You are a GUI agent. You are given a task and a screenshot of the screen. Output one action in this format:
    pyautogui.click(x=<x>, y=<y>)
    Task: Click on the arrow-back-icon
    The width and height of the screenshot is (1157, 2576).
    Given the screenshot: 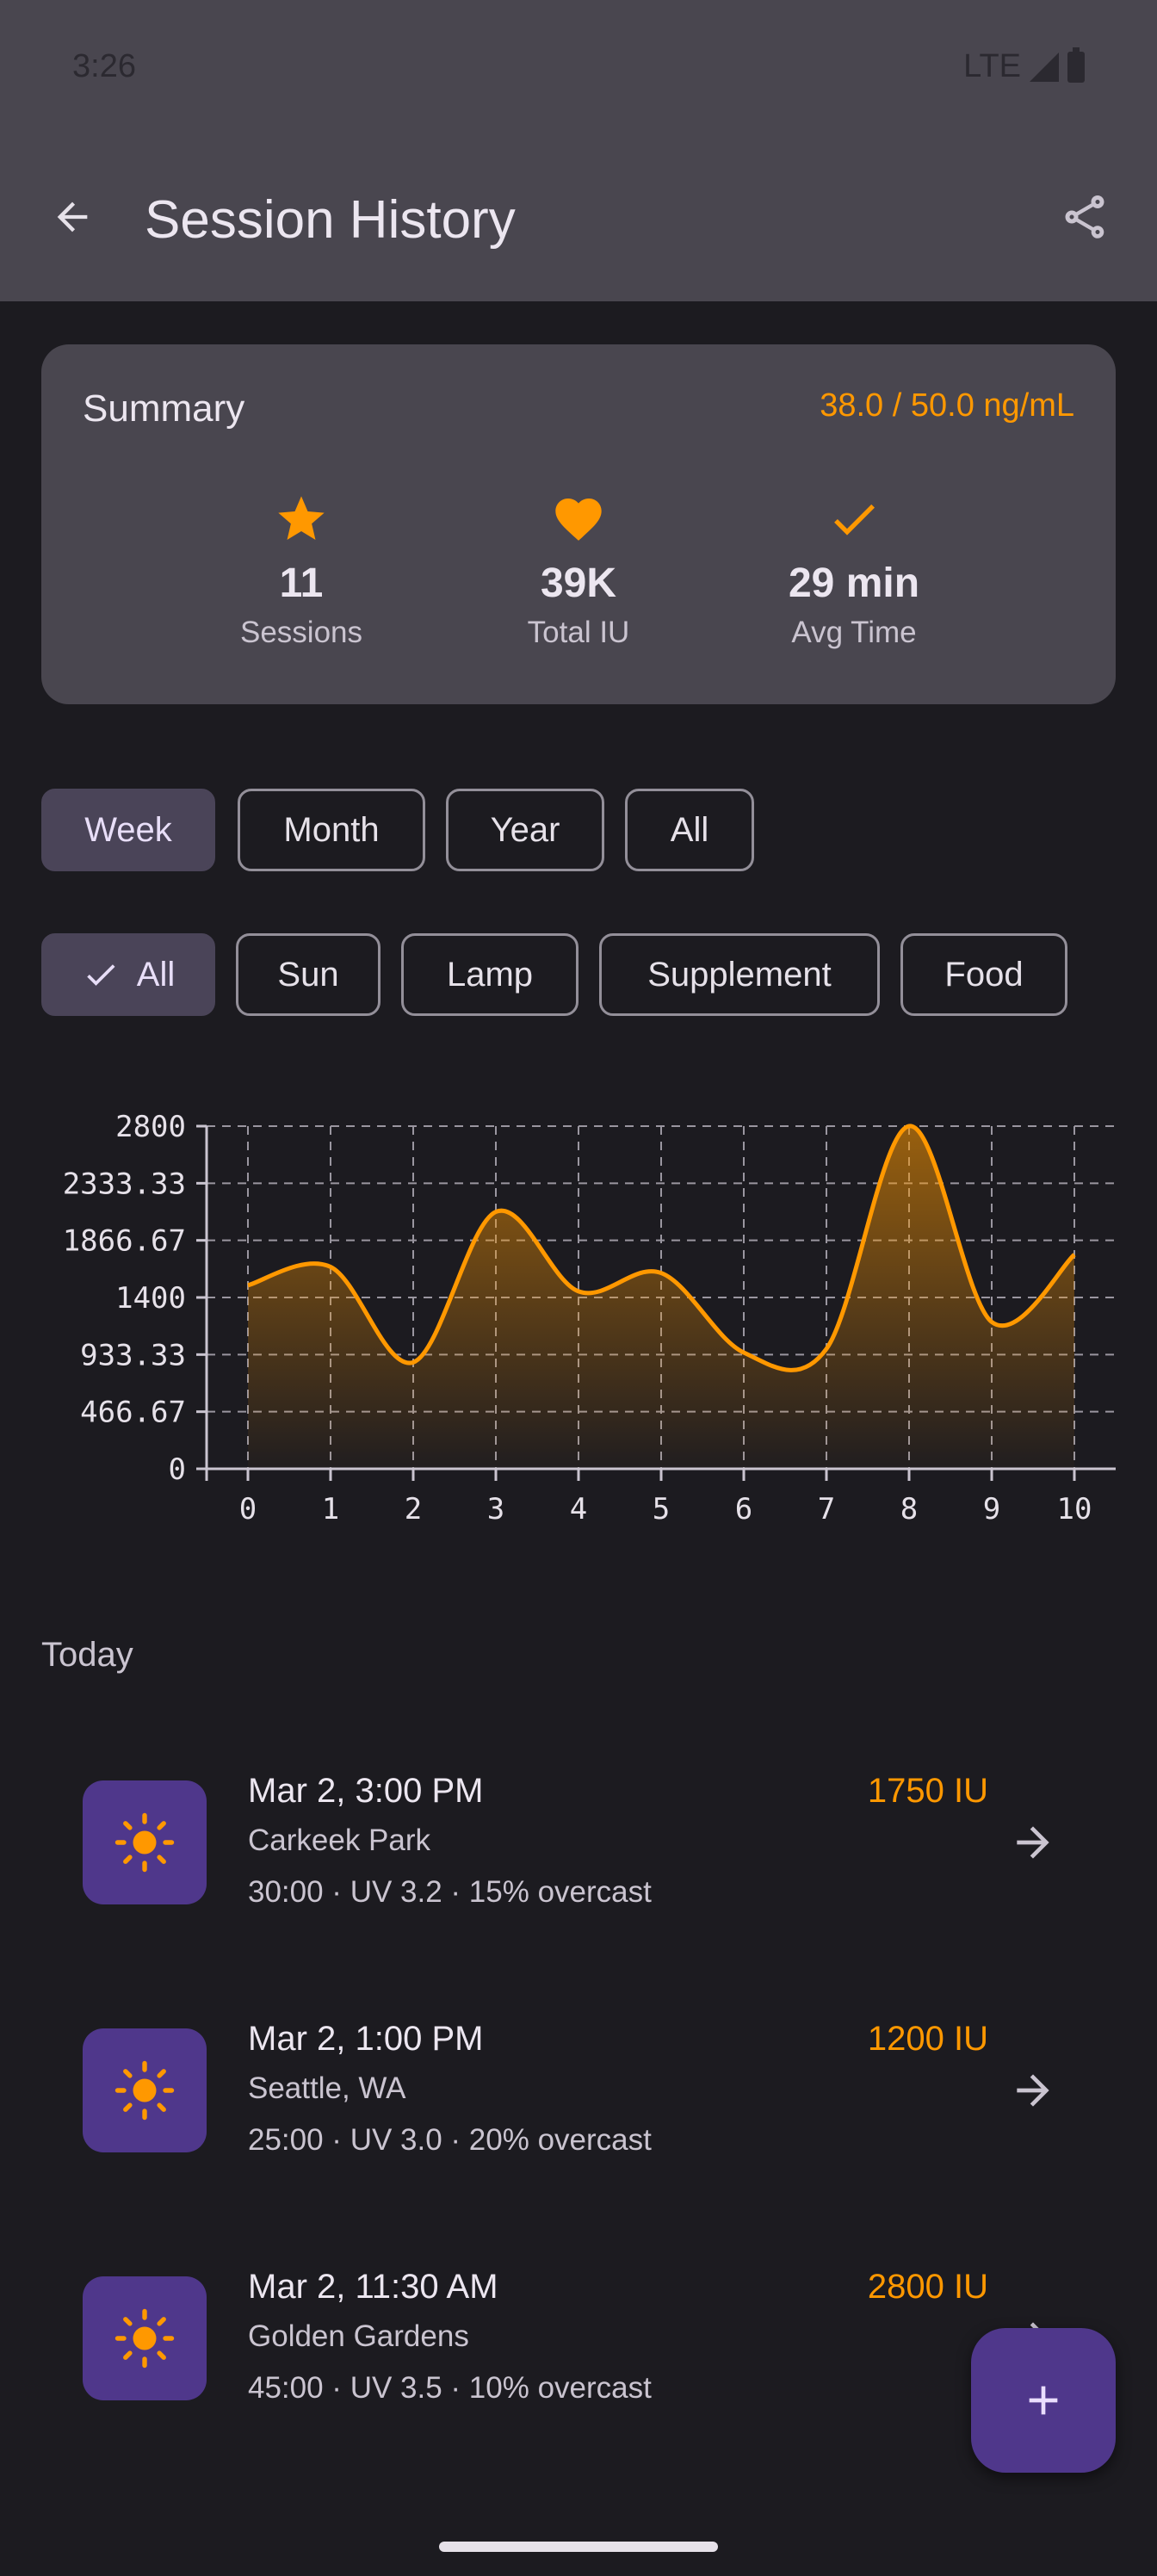 What is the action you would take?
    pyautogui.click(x=72, y=217)
    